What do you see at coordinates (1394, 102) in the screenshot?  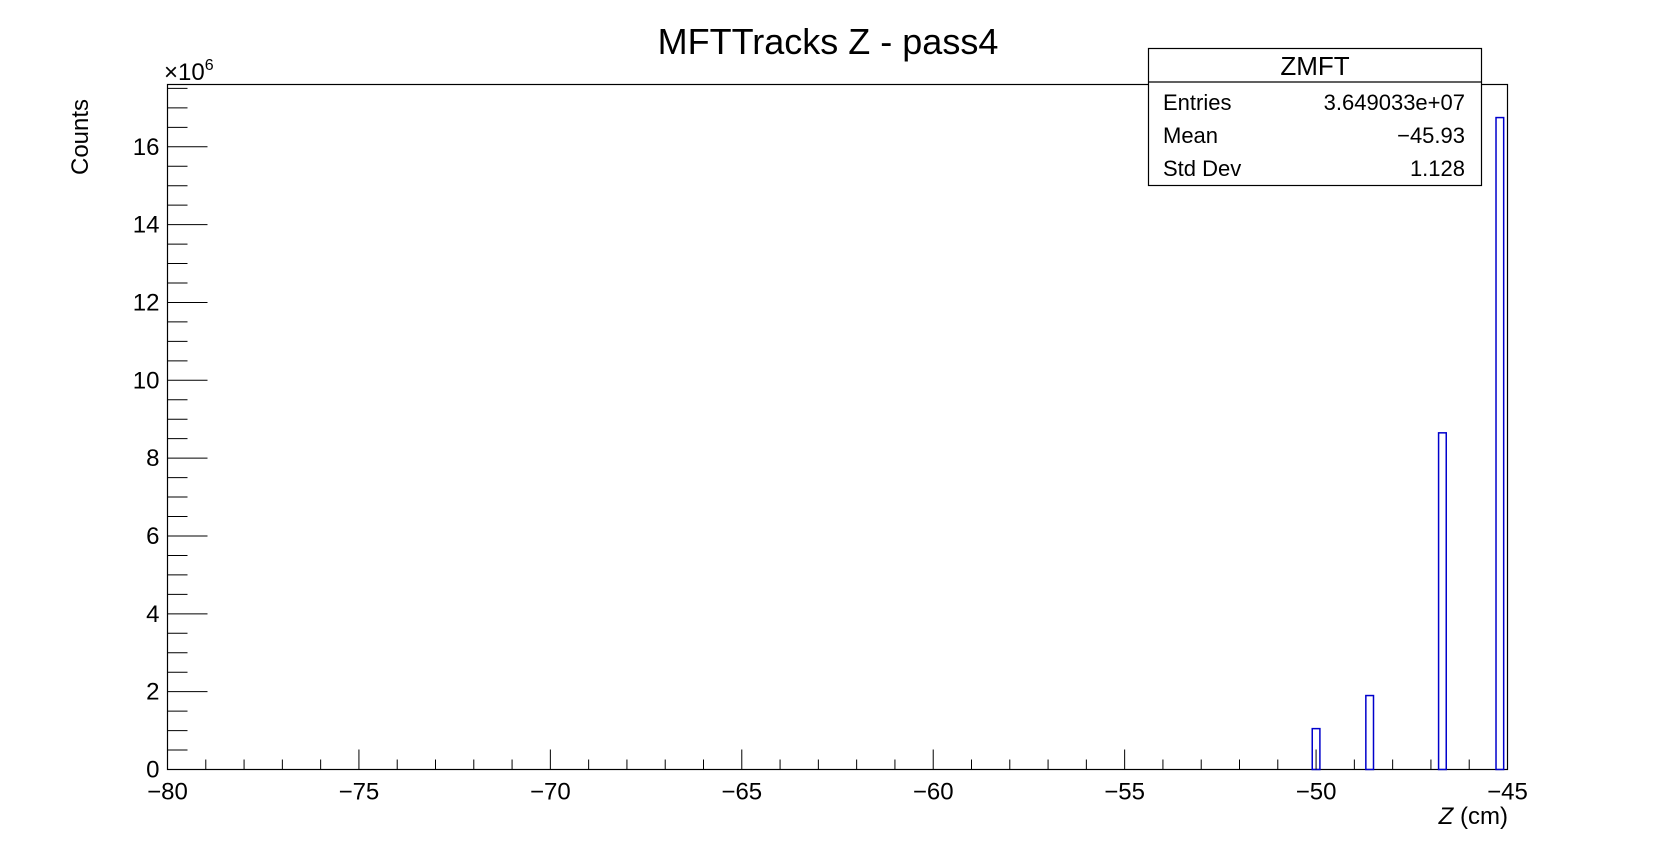 I see `stats-value-entries: 3.649033e+07` at bounding box center [1394, 102].